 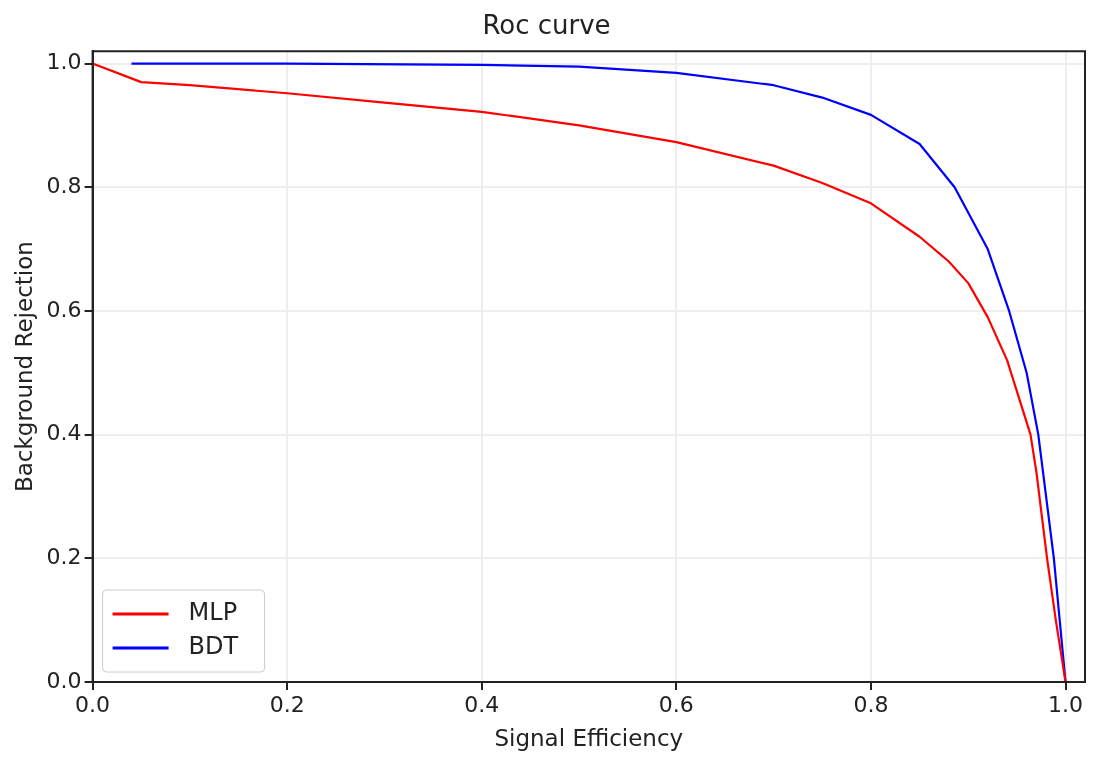 I want to click on x-tick-label: 0.4, so click(x=482, y=704).